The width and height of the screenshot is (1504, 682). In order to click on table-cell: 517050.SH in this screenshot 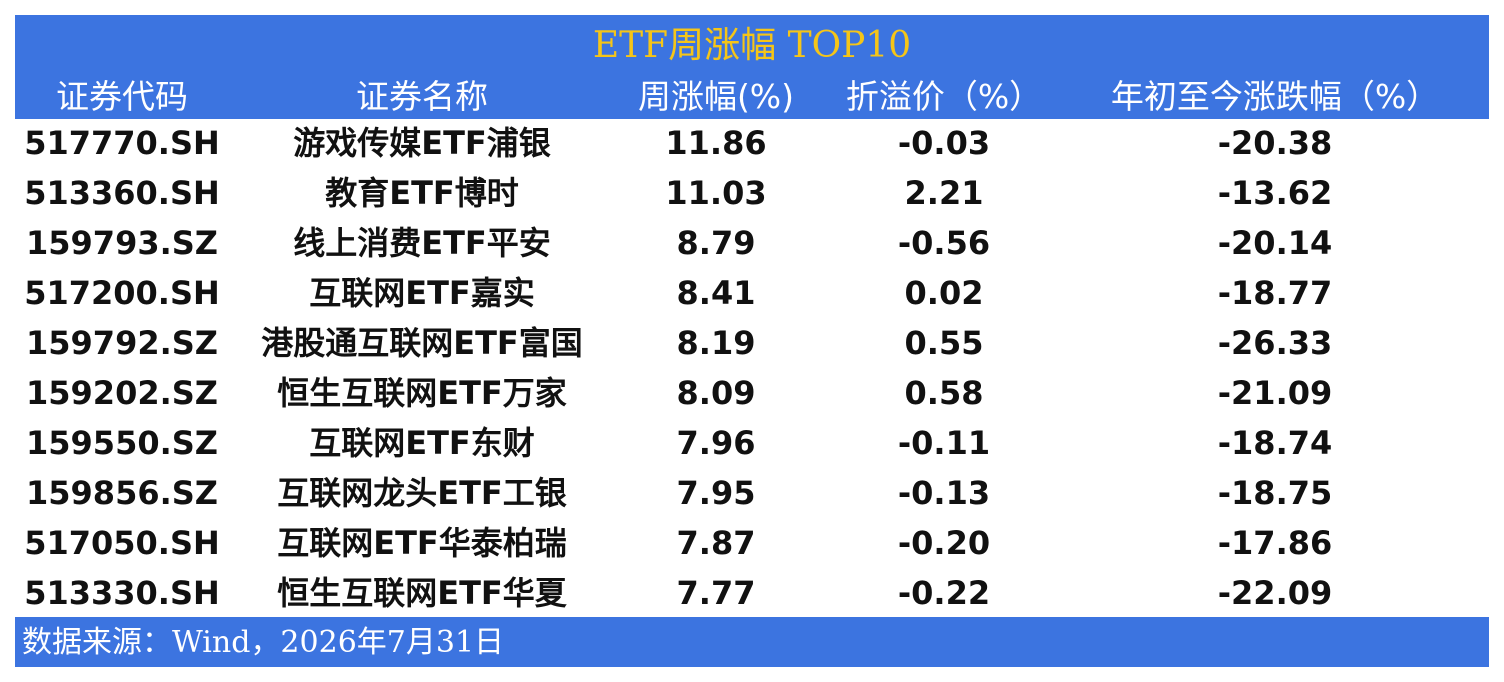, I will do `click(122, 543)`.